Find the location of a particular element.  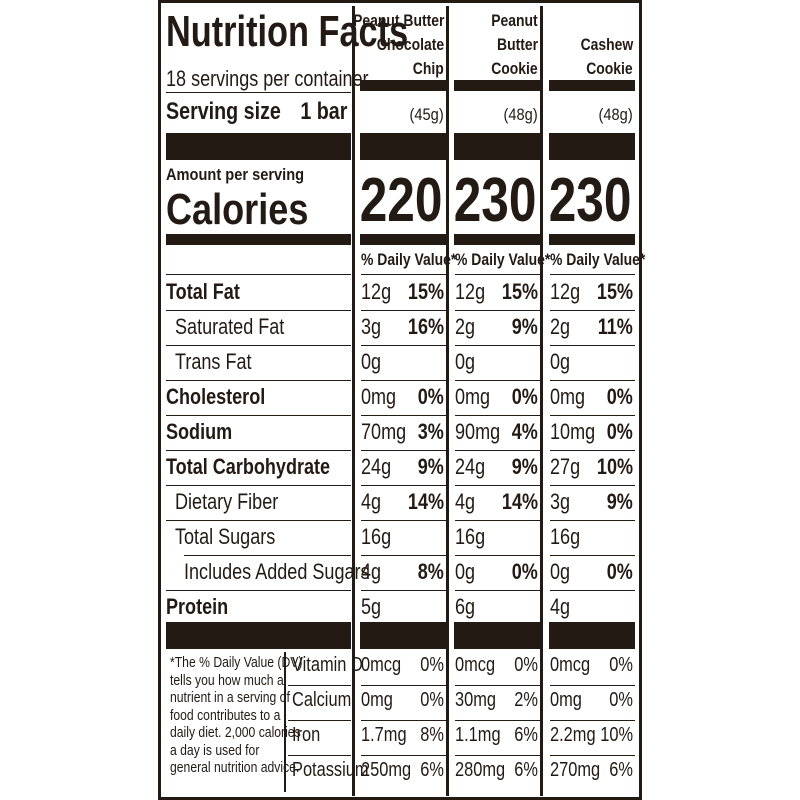

column-name: Chocolate is located at coordinates (410, 44).